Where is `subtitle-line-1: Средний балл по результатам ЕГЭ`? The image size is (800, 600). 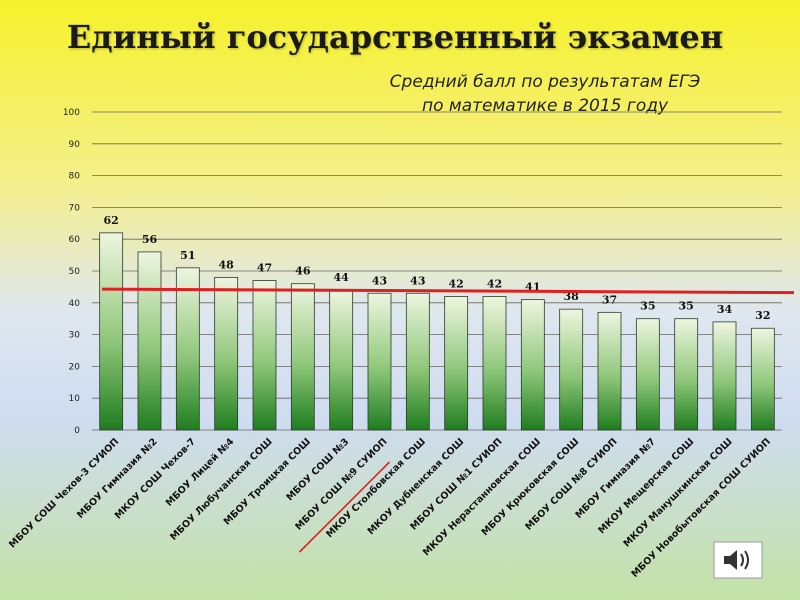 subtitle-line-1: Средний балл по результатам ЕГЭ is located at coordinates (545, 82).